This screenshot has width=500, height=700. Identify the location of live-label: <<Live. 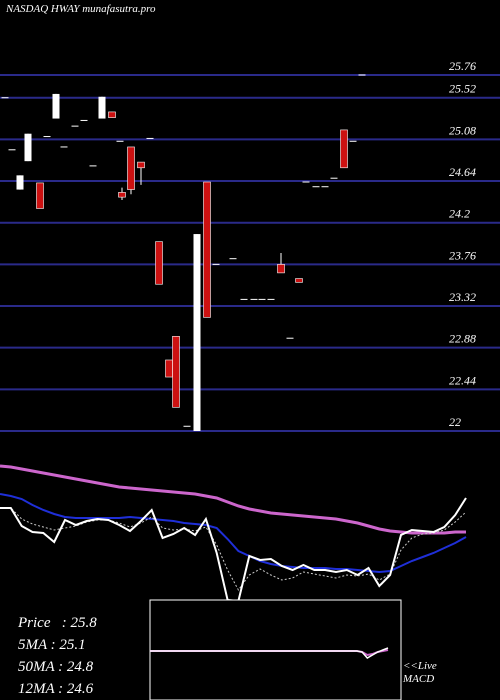
(420, 666).